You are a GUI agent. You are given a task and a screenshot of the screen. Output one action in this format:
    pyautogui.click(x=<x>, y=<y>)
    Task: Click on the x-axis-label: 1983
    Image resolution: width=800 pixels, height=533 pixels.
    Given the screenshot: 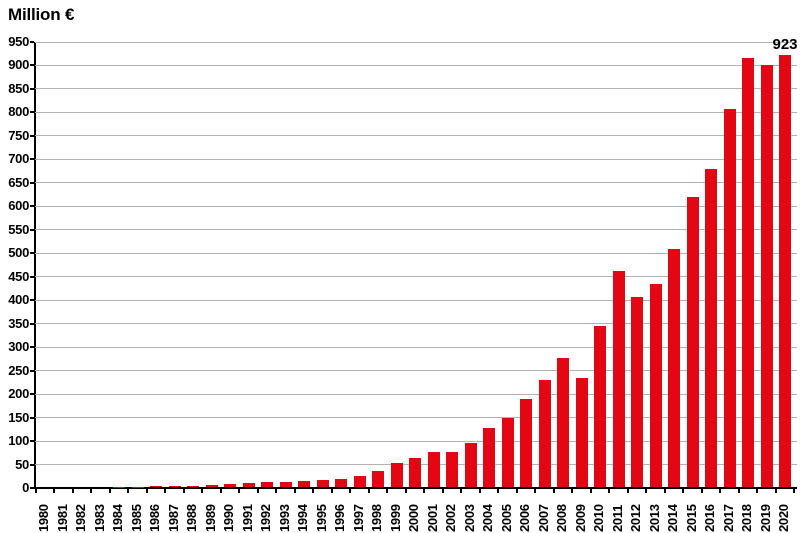 What is the action you would take?
    pyautogui.click(x=99, y=518)
    